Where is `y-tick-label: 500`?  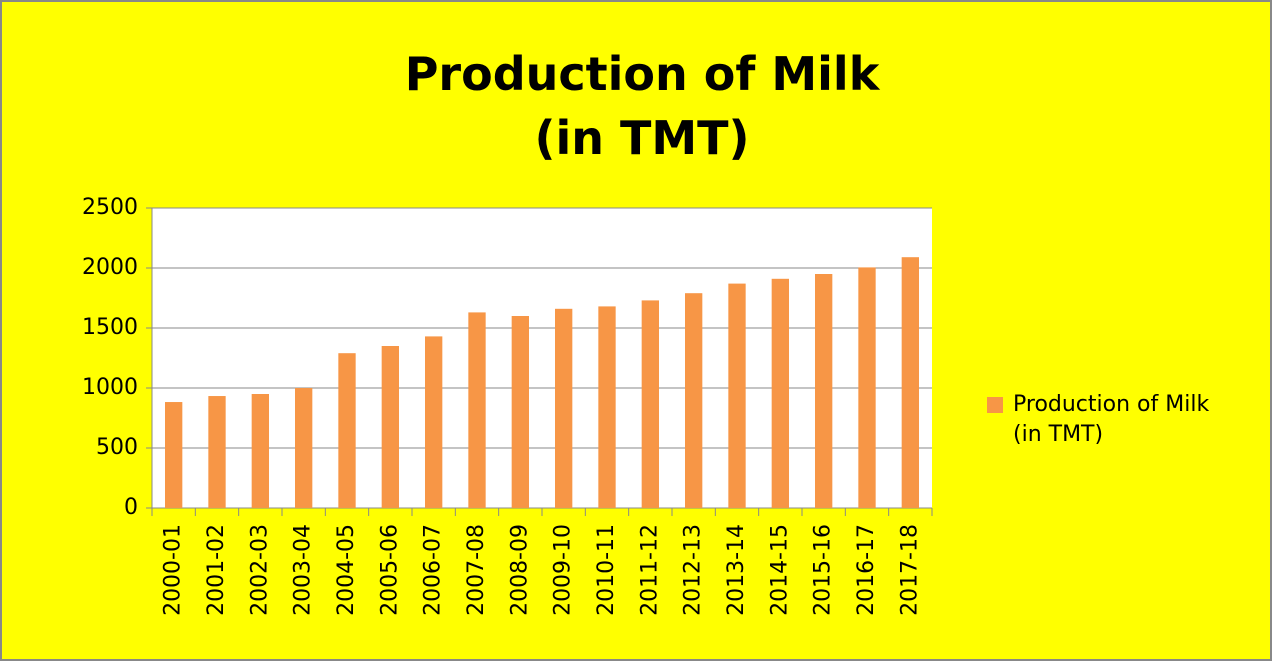 y-tick-label: 500 is located at coordinates (117, 447).